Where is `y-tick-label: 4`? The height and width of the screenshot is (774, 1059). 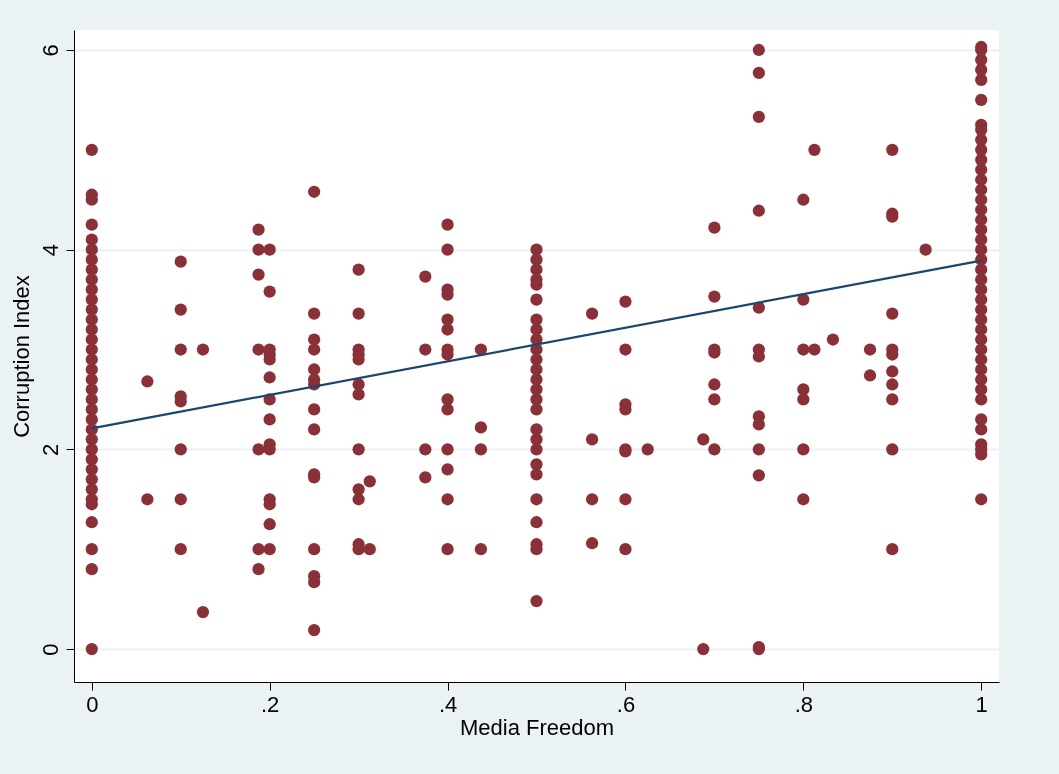 y-tick-label: 4 is located at coordinates (50, 250).